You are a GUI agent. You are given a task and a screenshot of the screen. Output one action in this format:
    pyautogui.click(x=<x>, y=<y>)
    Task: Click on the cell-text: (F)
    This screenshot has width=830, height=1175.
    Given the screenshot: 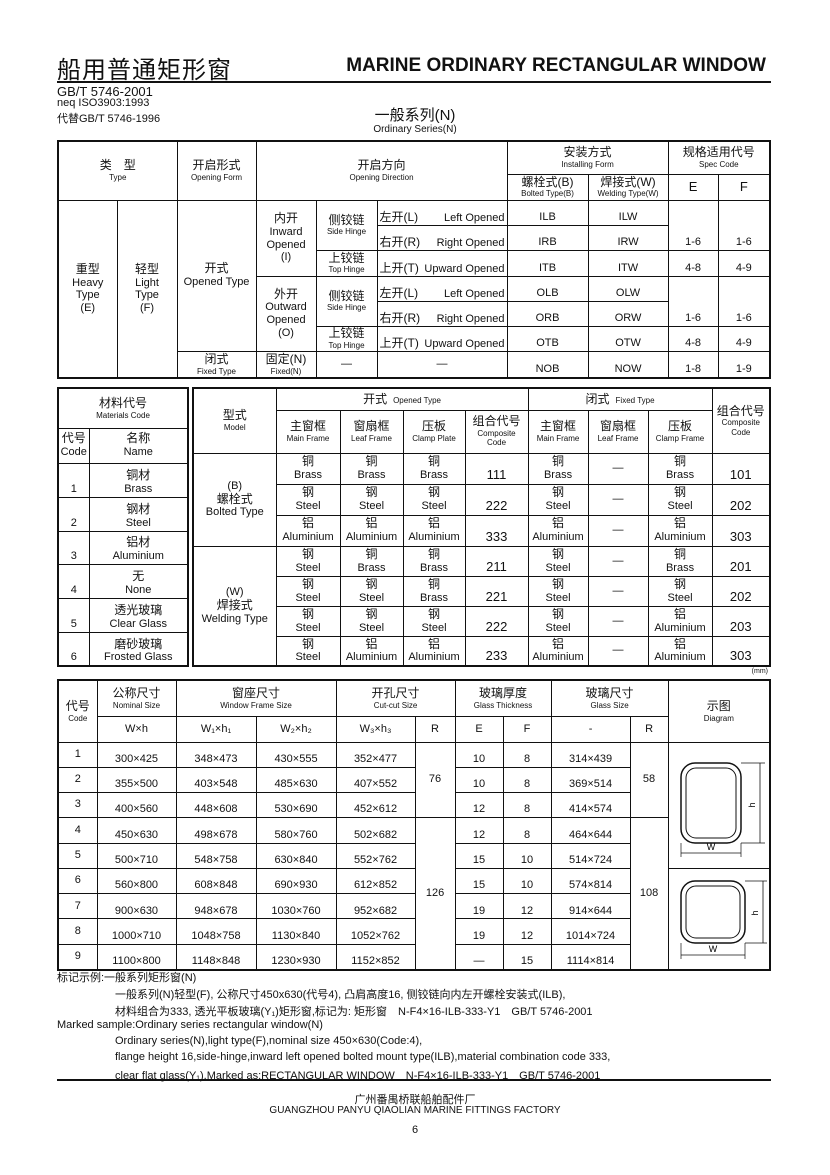 What is the action you would take?
    pyautogui.click(x=147, y=307)
    